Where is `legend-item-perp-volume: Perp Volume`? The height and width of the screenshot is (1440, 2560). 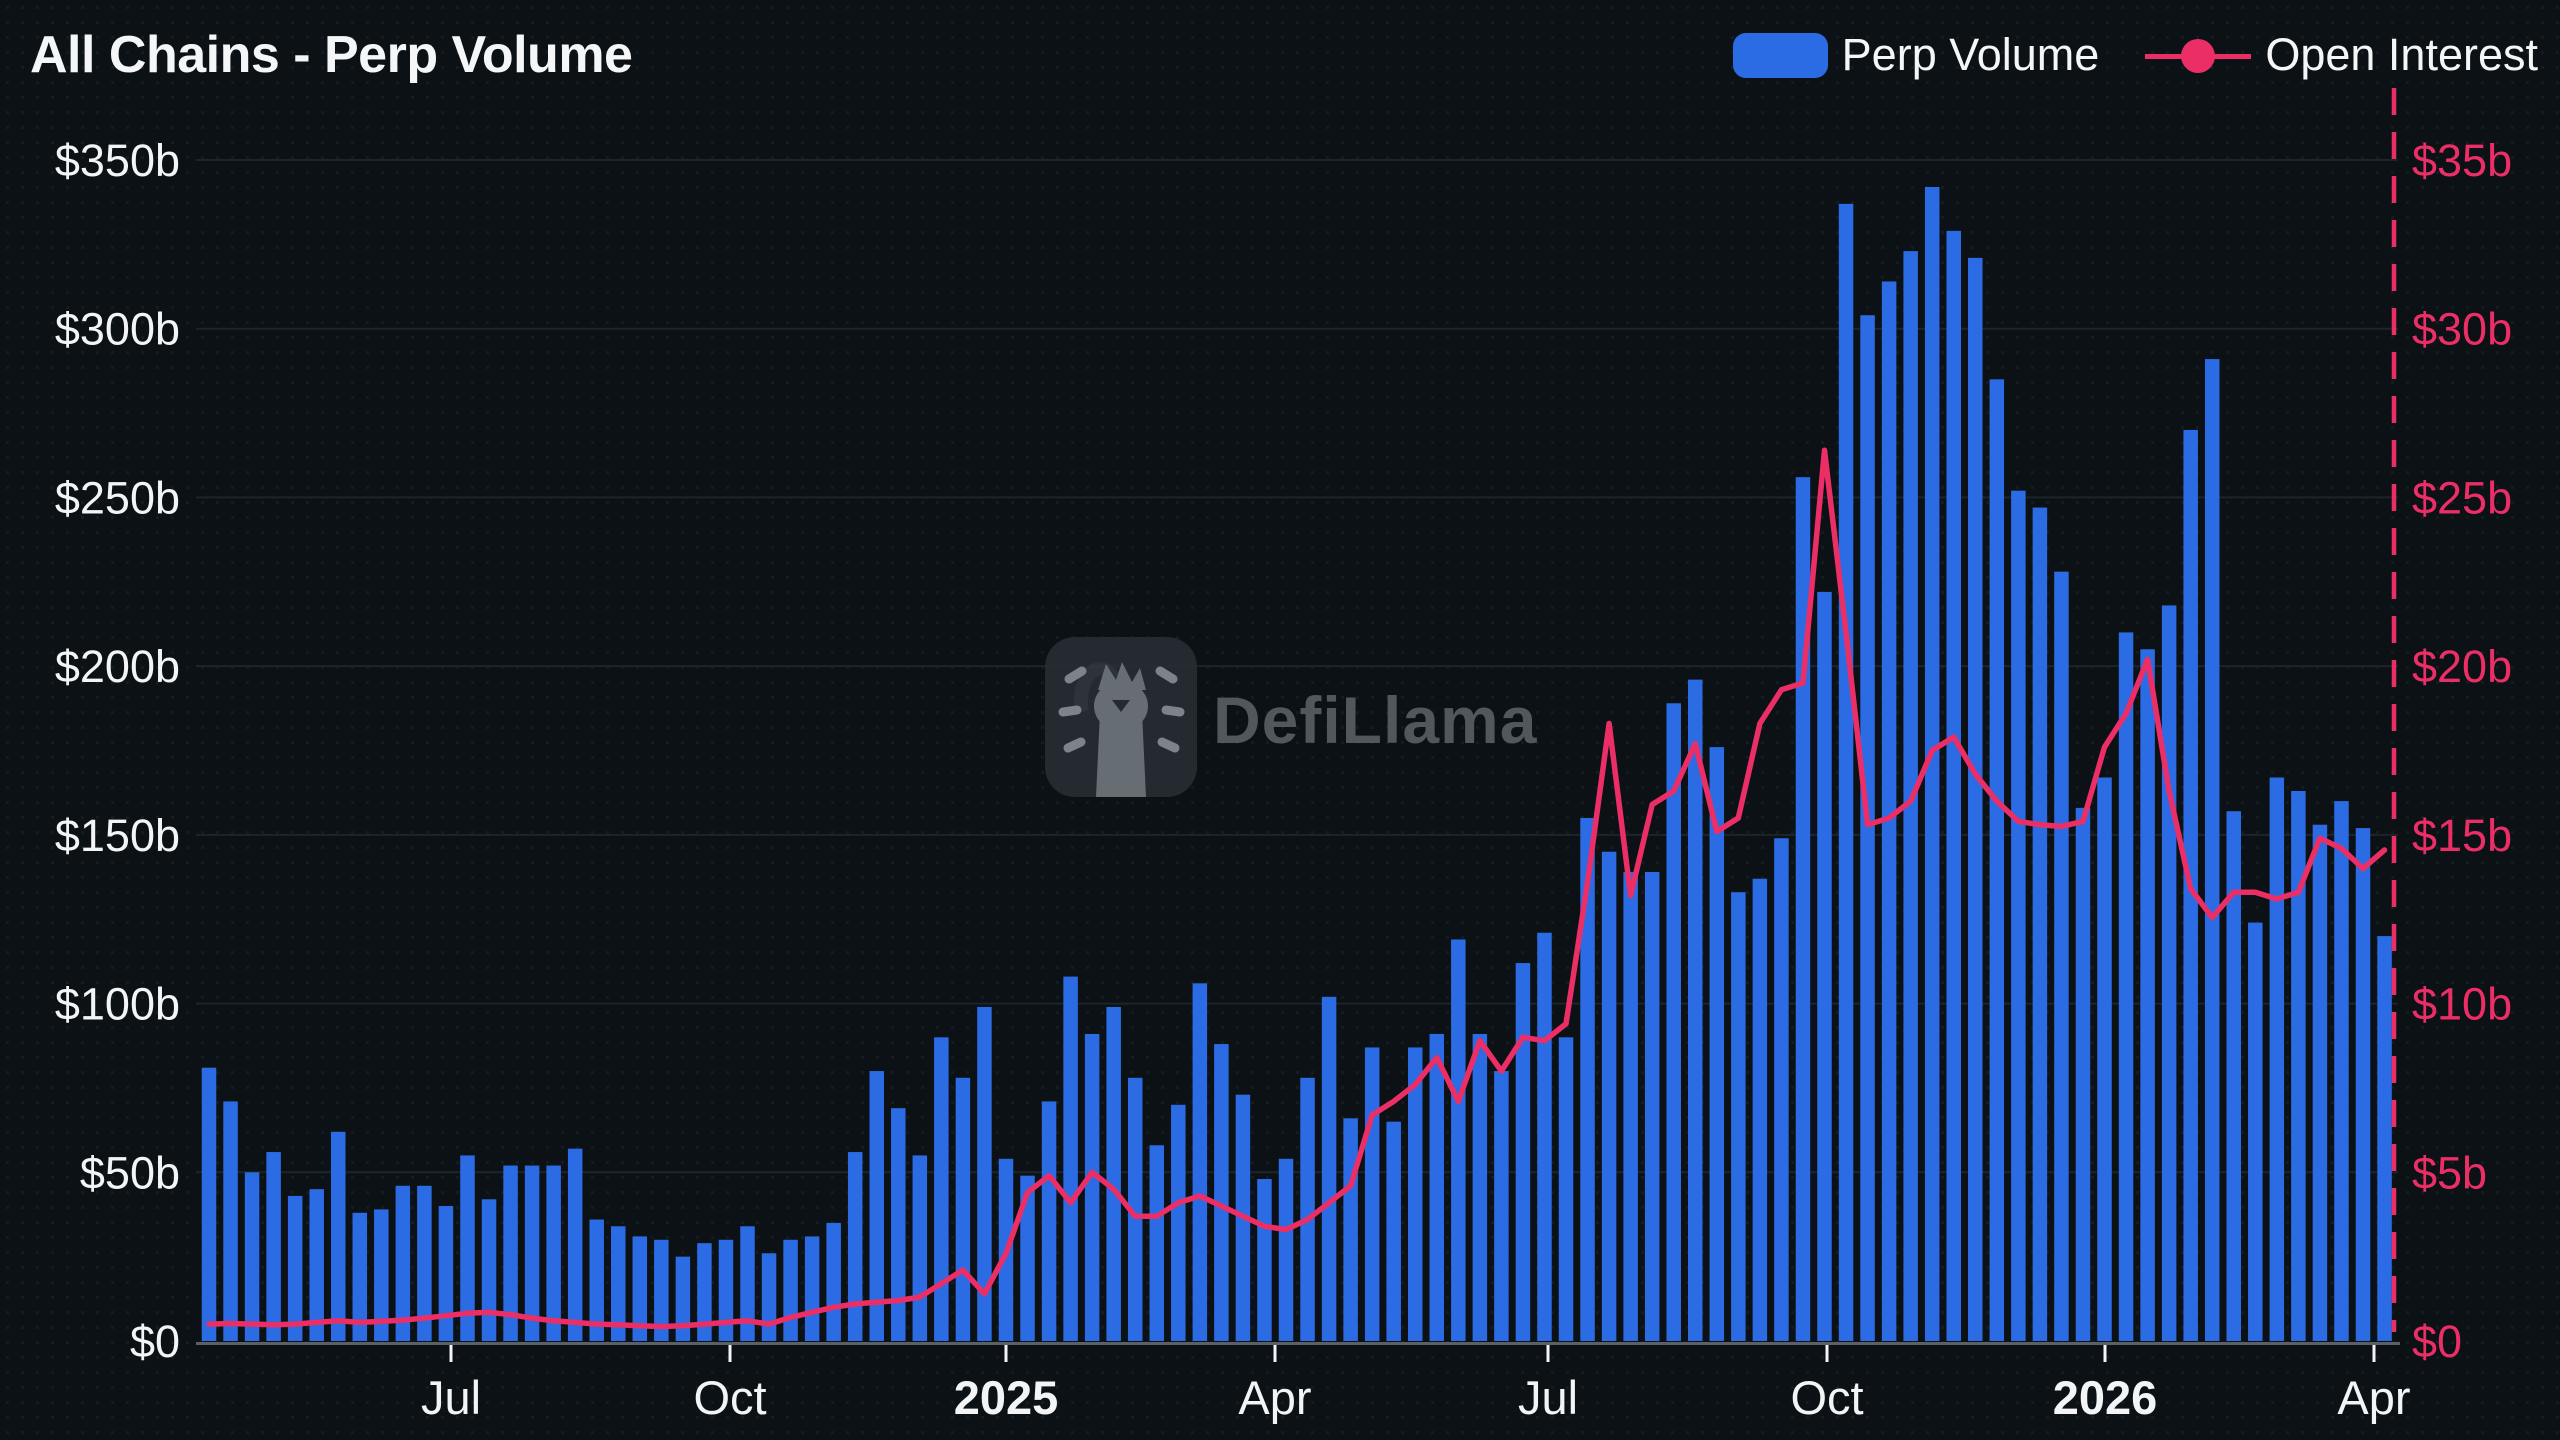 legend-item-perp-volume: Perp Volume is located at coordinates (1915, 55).